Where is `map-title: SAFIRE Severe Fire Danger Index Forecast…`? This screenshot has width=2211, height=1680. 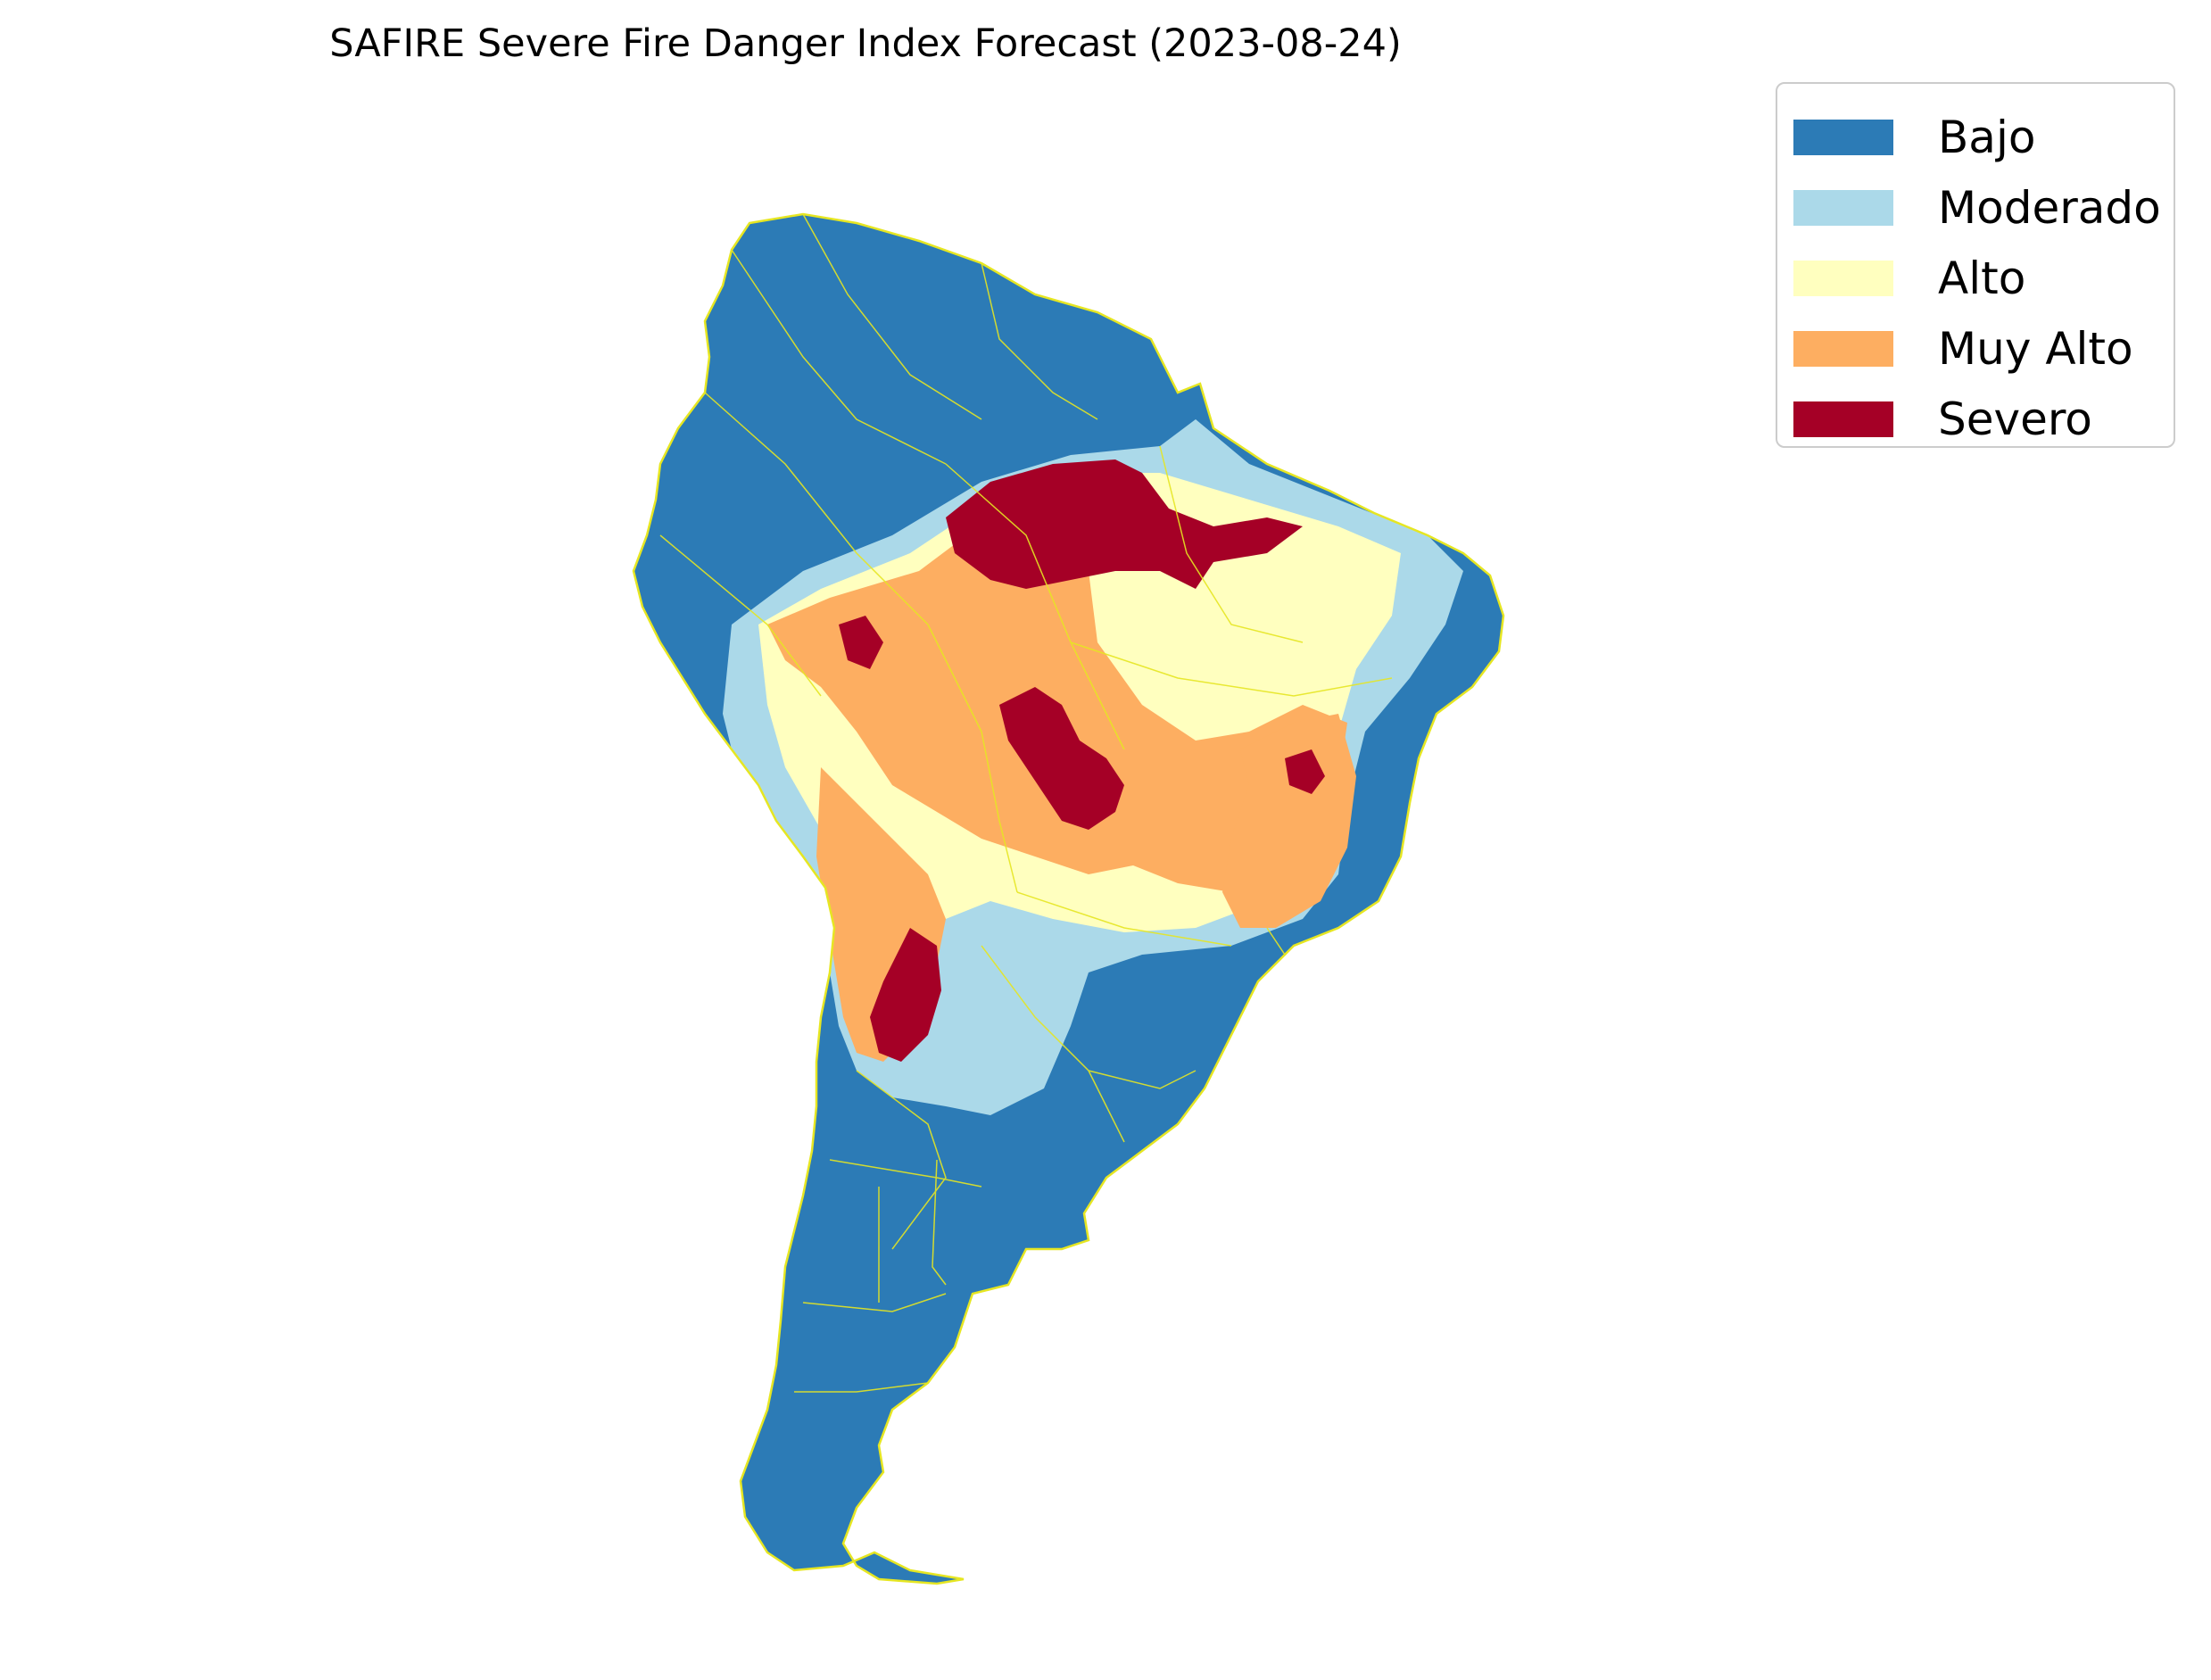 map-title: SAFIRE Severe Fire Danger Index Forecast… is located at coordinates (865, 43).